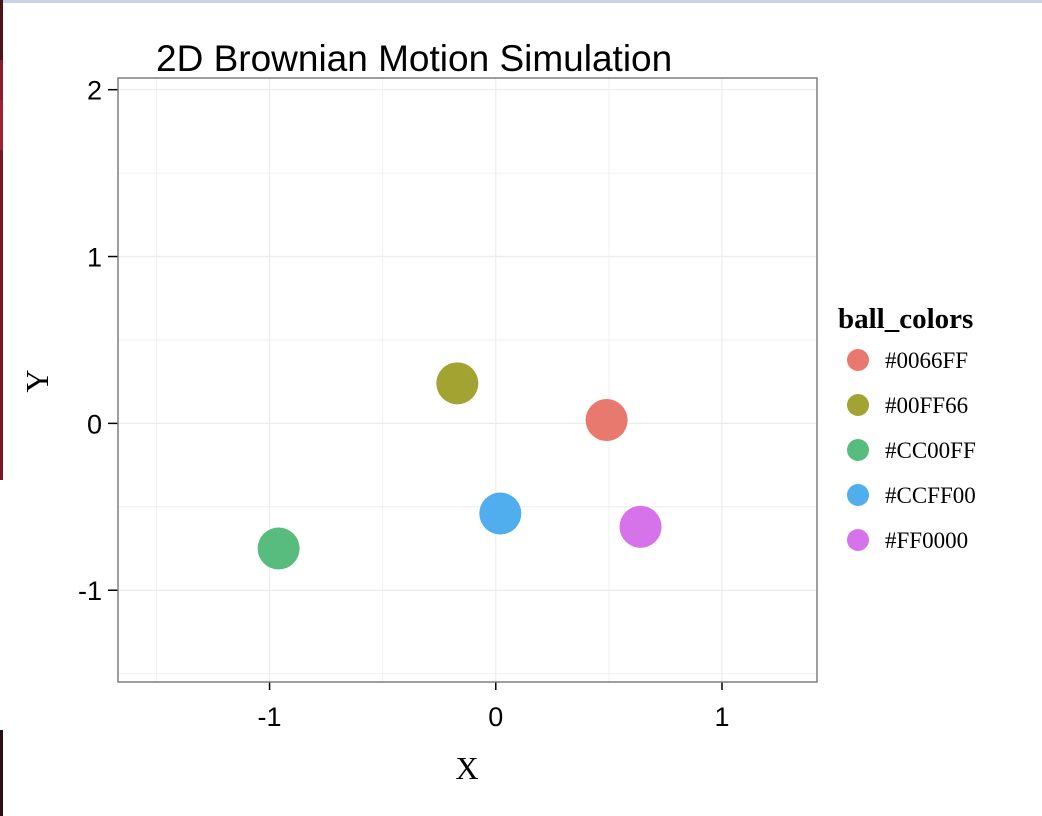 Image resolution: width=1042 pixels, height=816 pixels. Describe the element at coordinates (495, 717) in the screenshot. I see `x-tick-label: 0` at that location.